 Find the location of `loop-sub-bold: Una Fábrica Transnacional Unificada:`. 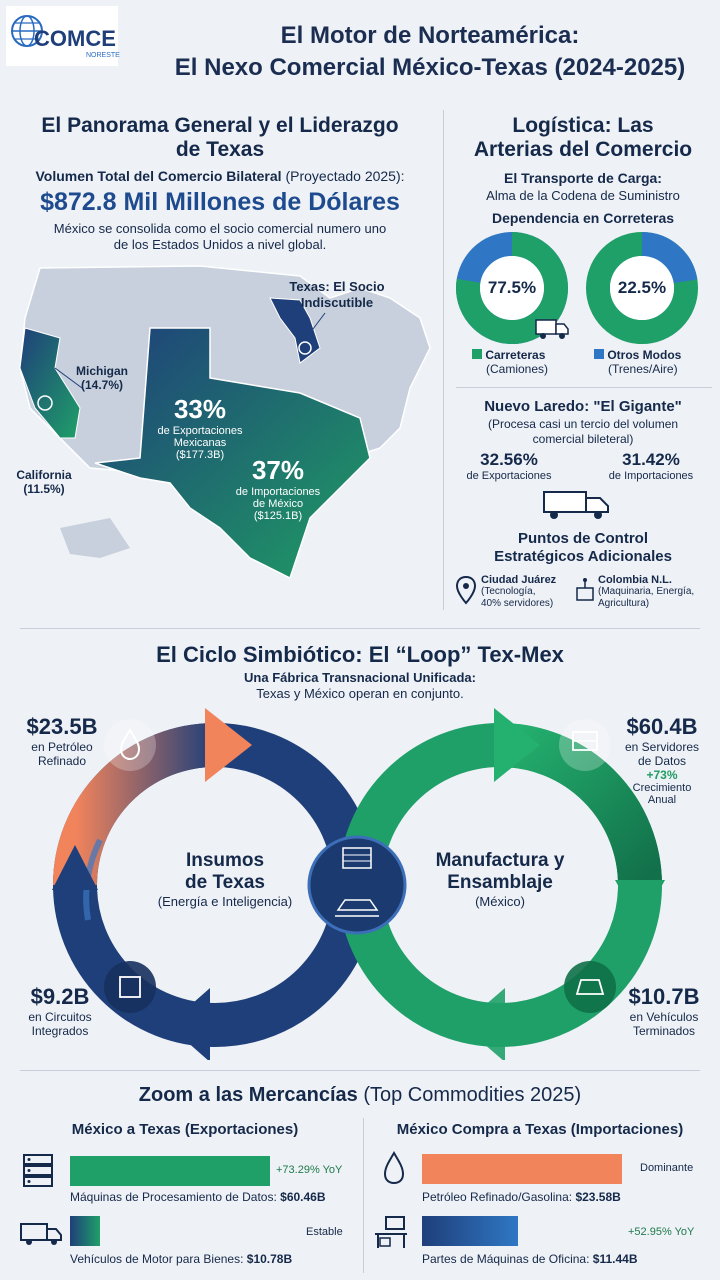

loop-sub-bold: Una Fábrica Transnacional Unificada: is located at coordinates (360, 677).